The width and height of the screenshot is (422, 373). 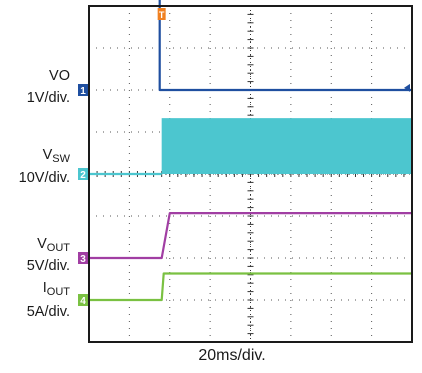 I want to click on channel-2-name: VSW, so click(x=56, y=156).